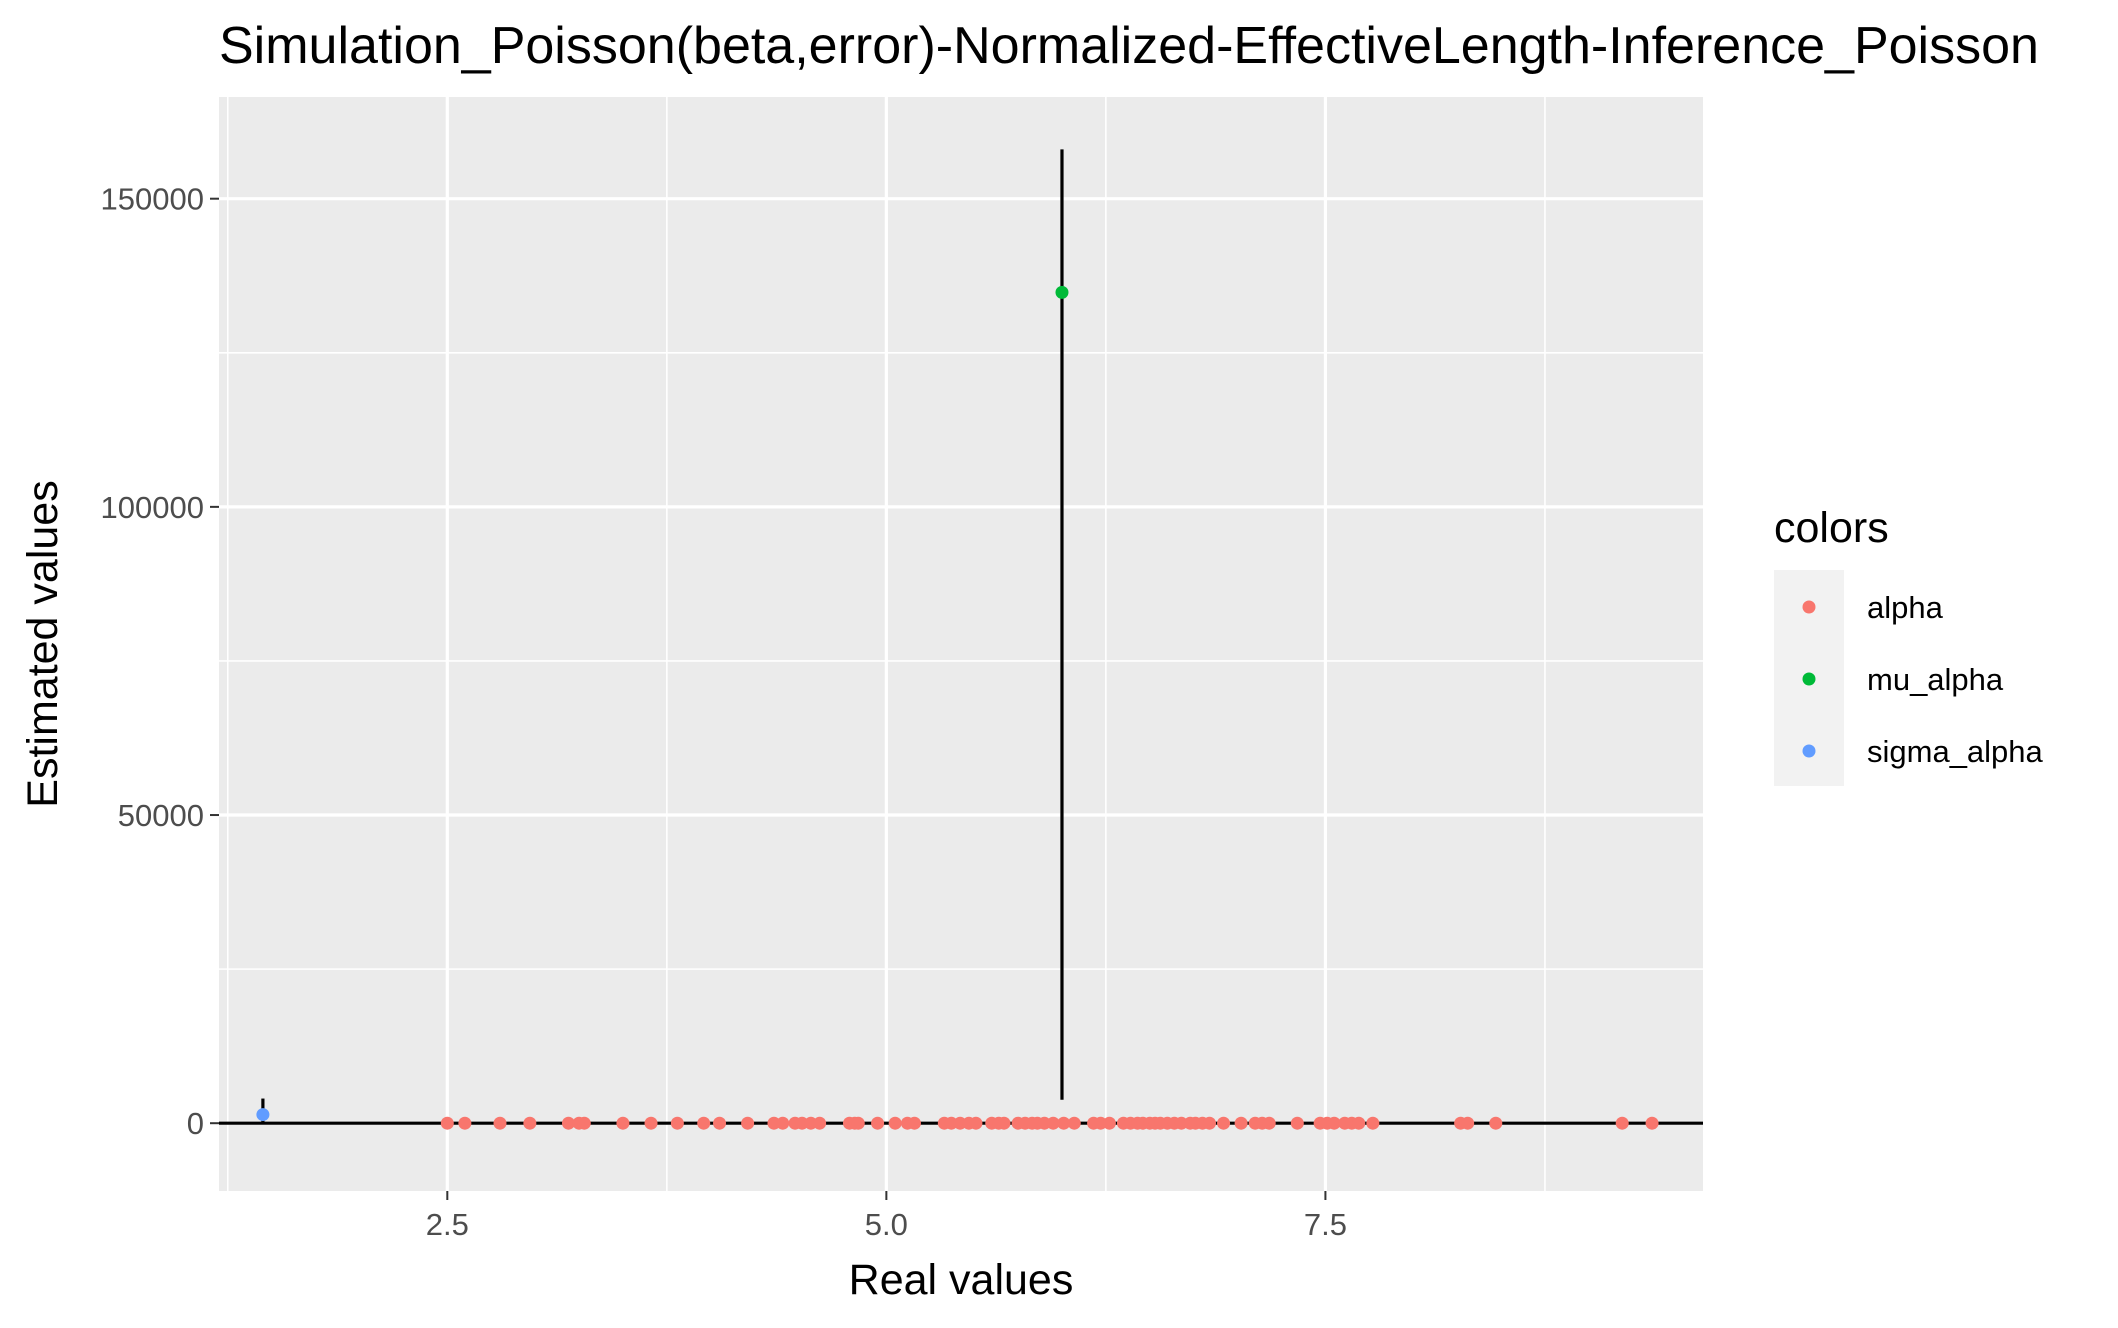 This screenshot has height=1328, width=2118. I want to click on x-tick-label: 2.5, so click(447, 1224).